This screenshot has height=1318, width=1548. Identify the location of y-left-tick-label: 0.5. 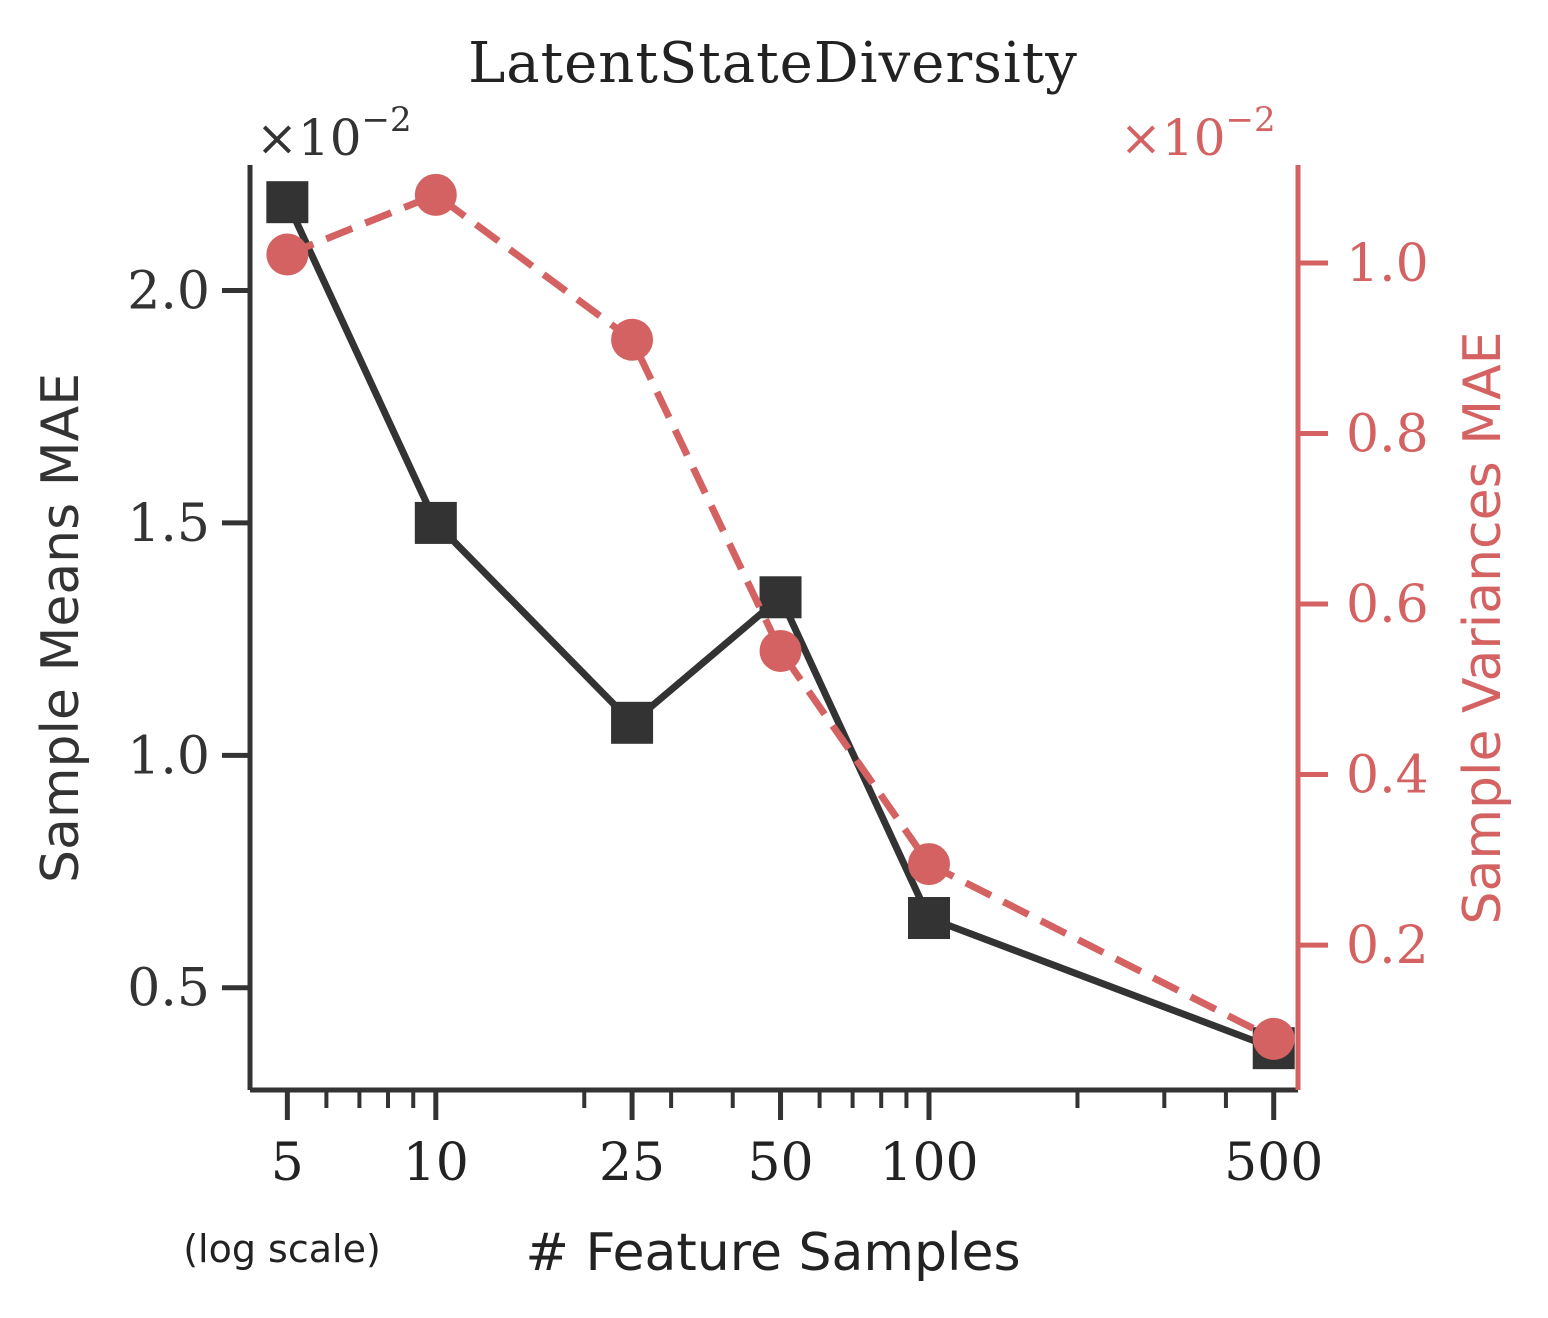
(168, 989).